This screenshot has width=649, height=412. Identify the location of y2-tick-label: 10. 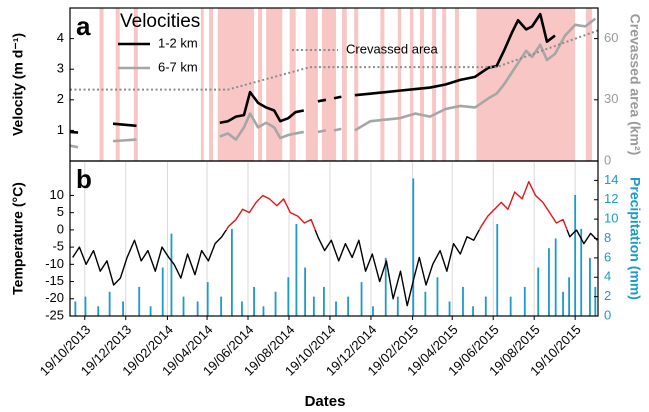
(611, 218).